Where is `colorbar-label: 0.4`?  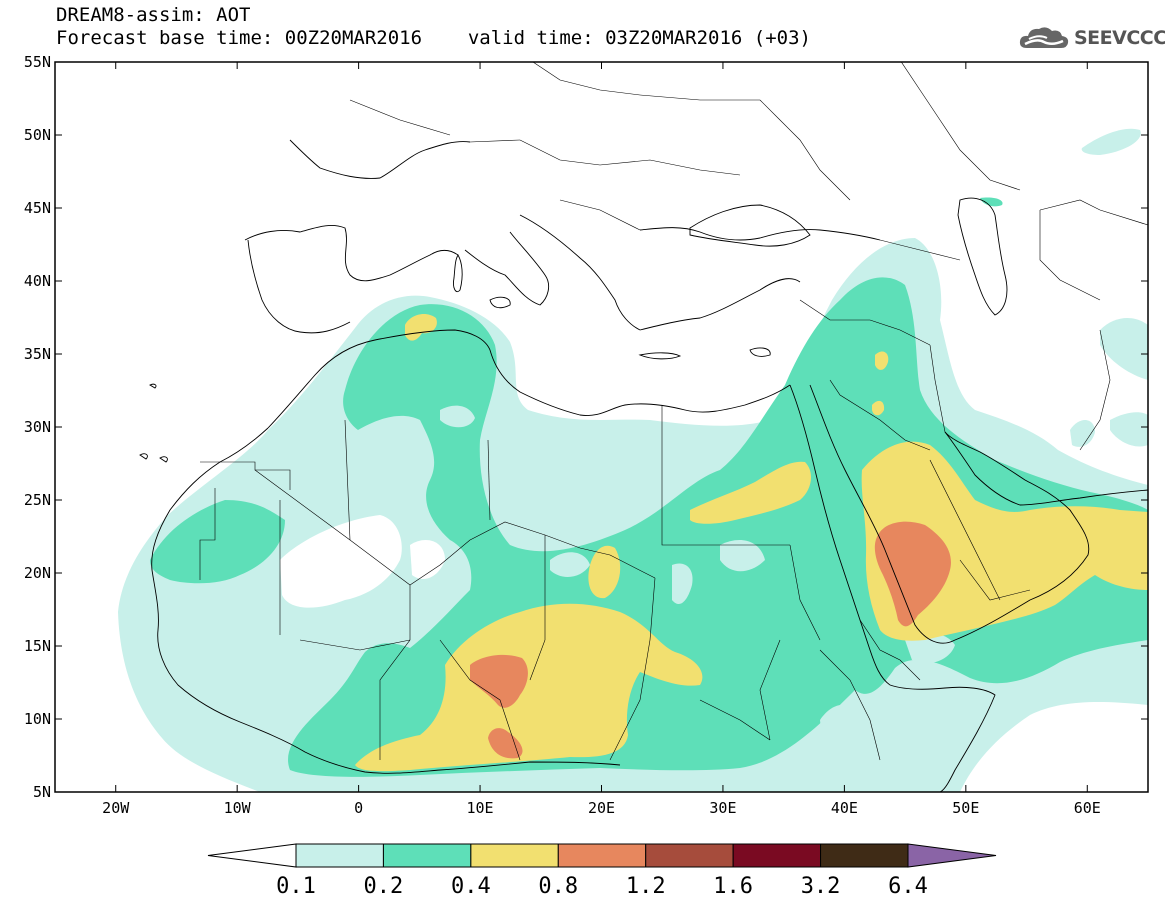
colorbar-label: 0.4 is located at coordinates (471, 886).